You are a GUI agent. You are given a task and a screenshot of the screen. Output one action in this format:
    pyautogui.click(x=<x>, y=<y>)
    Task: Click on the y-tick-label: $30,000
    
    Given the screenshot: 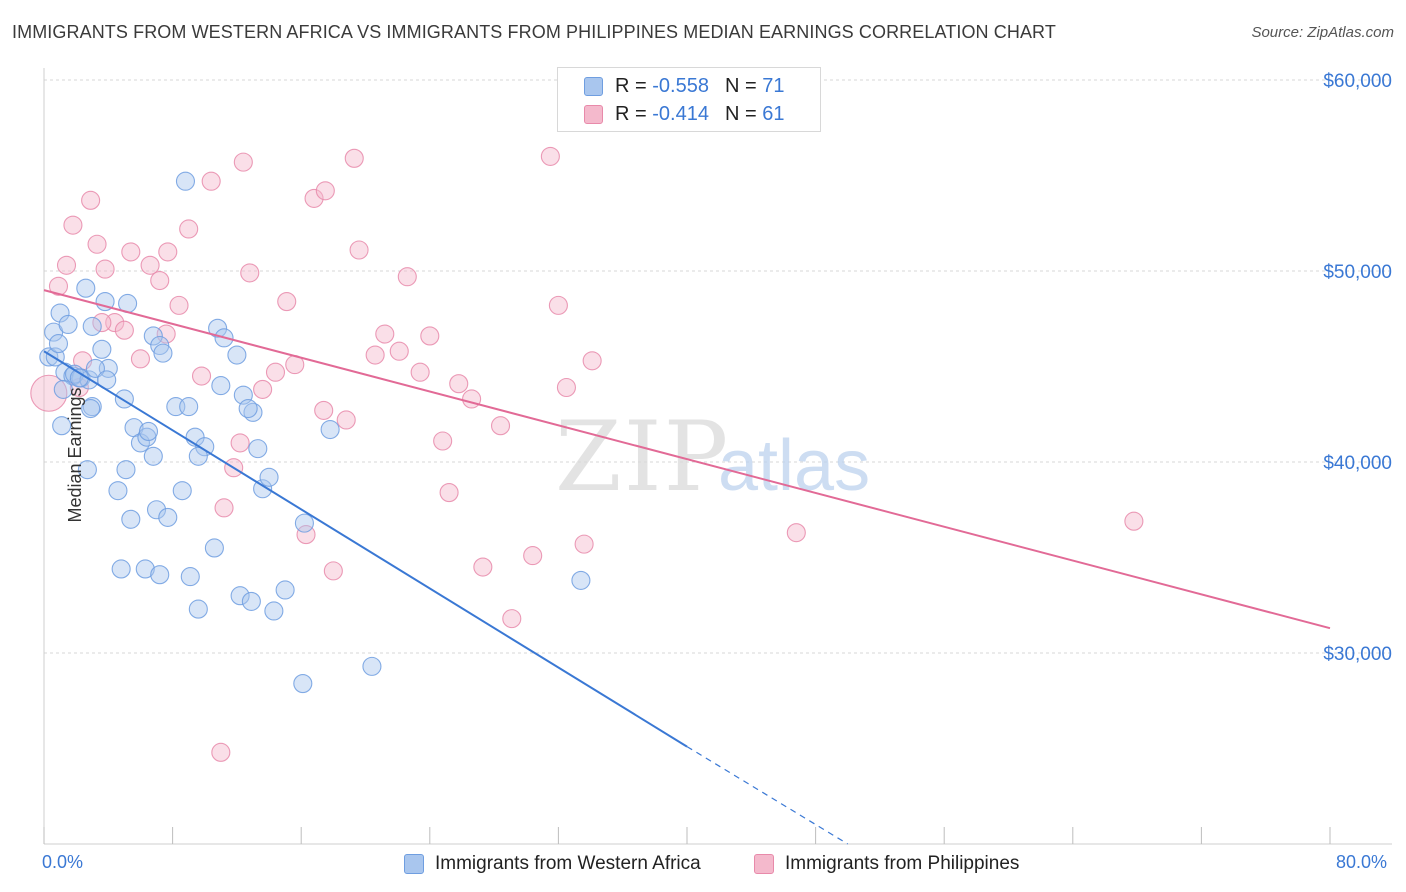 What is the action you would take?
    pyautogui.click(x=1357, y=654)
    